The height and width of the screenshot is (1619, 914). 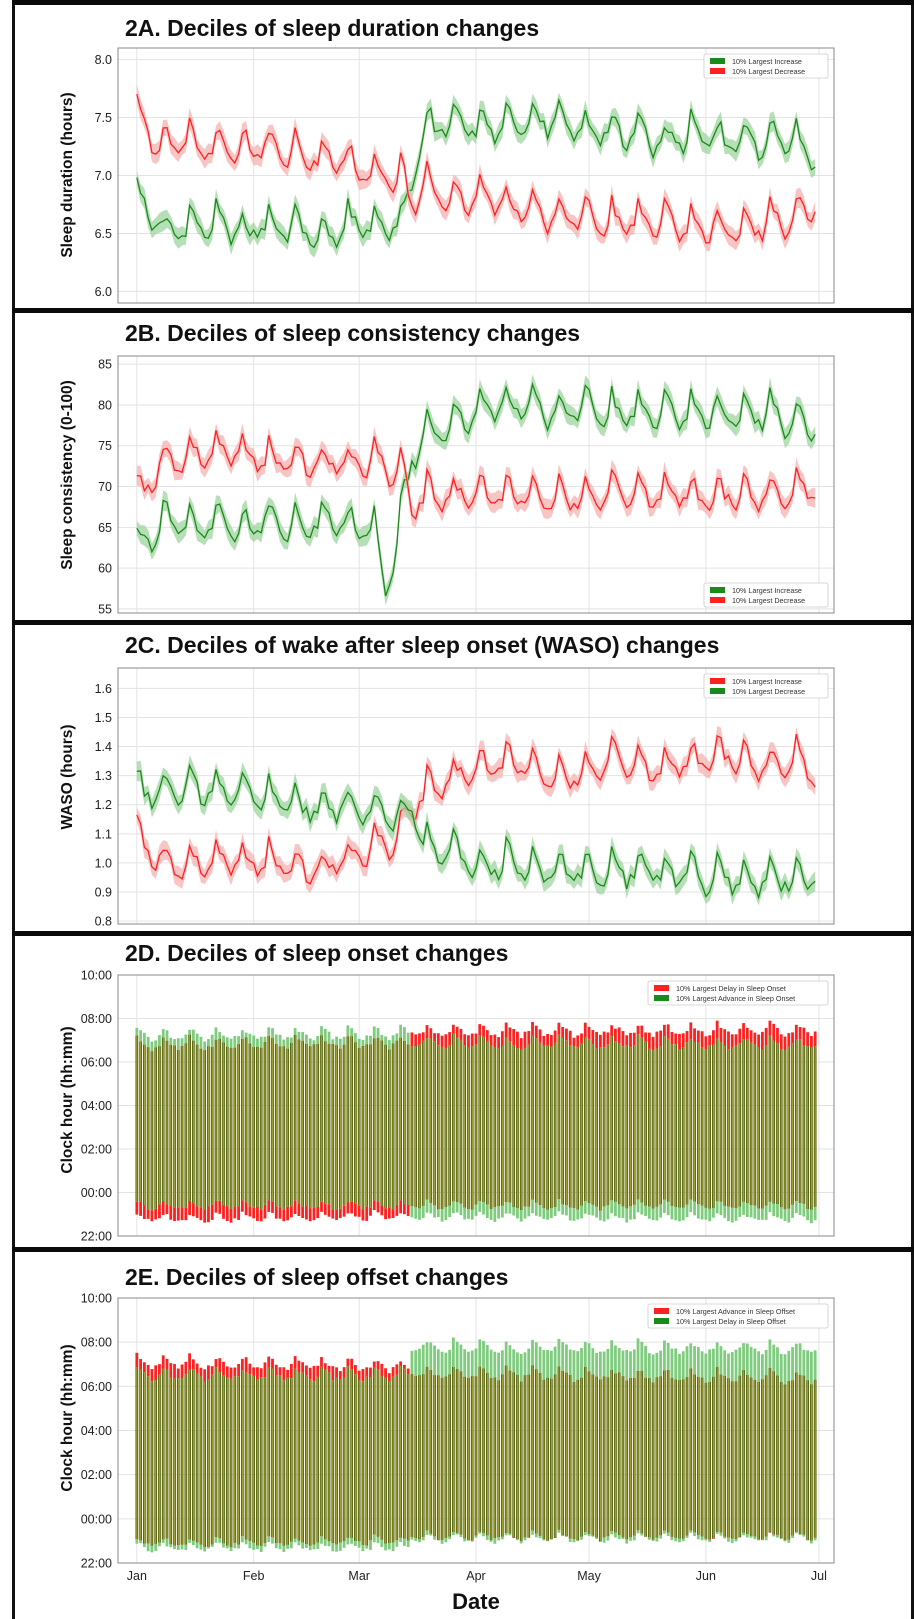 I want to click on y-tick-label: 06:00, so click(x=96, y=1063).